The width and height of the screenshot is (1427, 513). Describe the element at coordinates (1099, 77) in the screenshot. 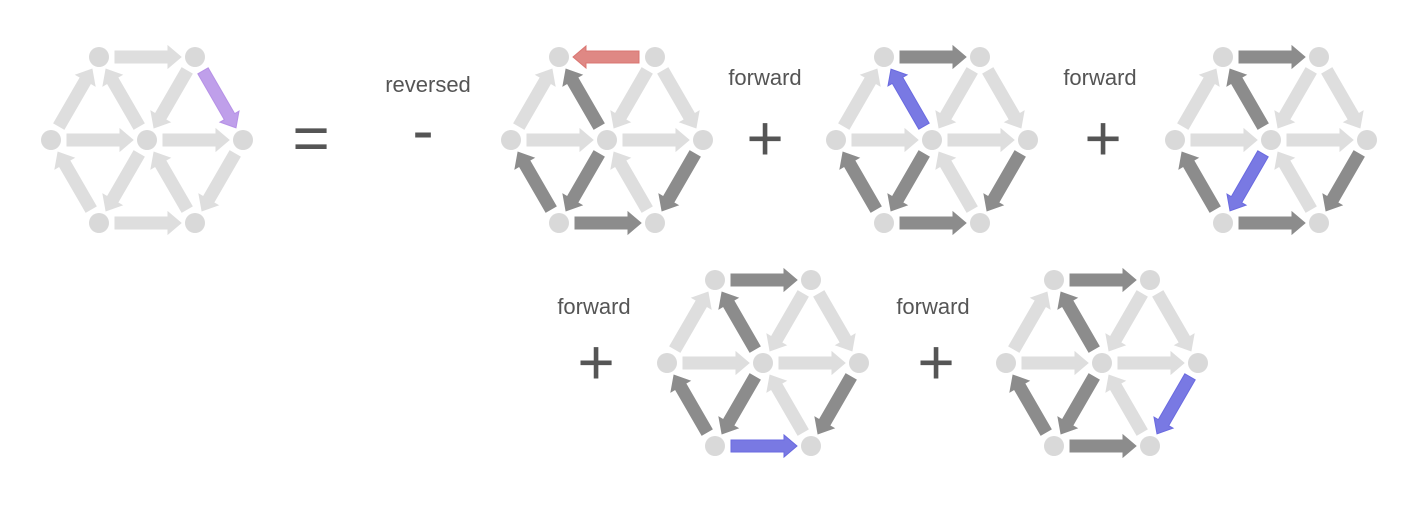

I see `term-3-label: forward` at that location.